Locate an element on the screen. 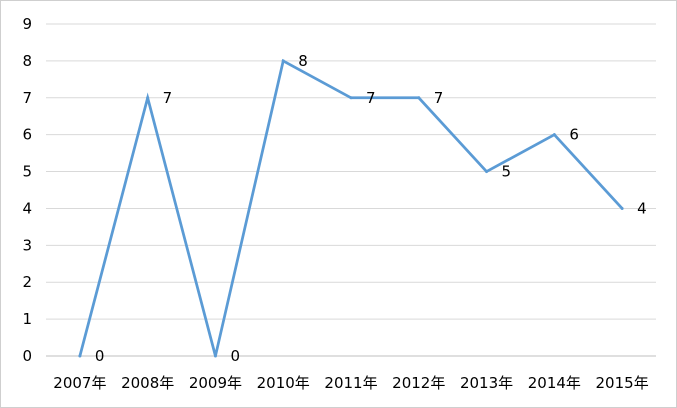  x-tick-label: 2007年 is located at coordinates (79, 383).